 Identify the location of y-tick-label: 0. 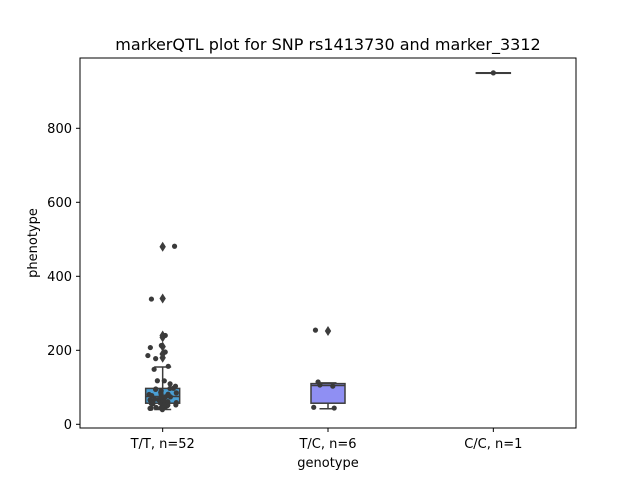
(68, 425).